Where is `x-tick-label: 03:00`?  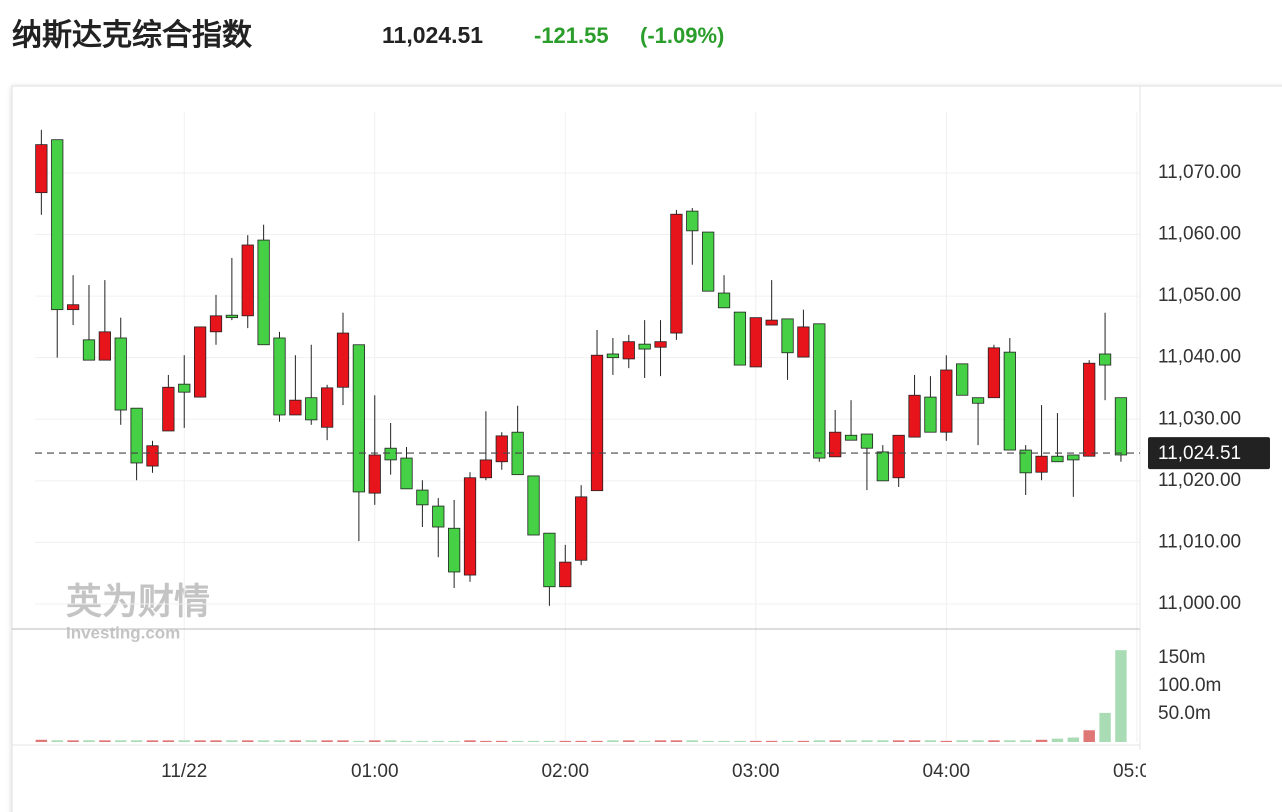 x-tick-label: 03:00 is located at coordinates (756, 771).